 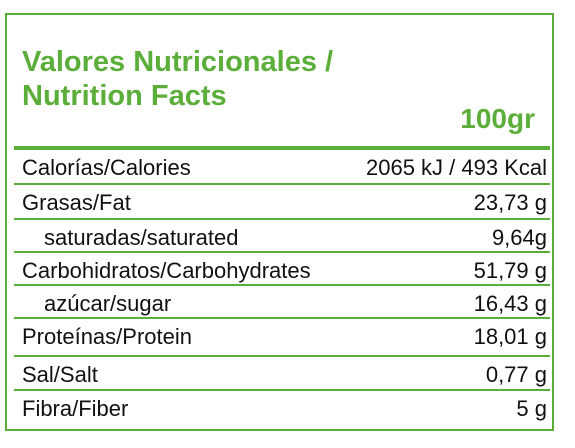 I want to click on nutrient-label: Sal/Salt, so click(x=60, y=374).